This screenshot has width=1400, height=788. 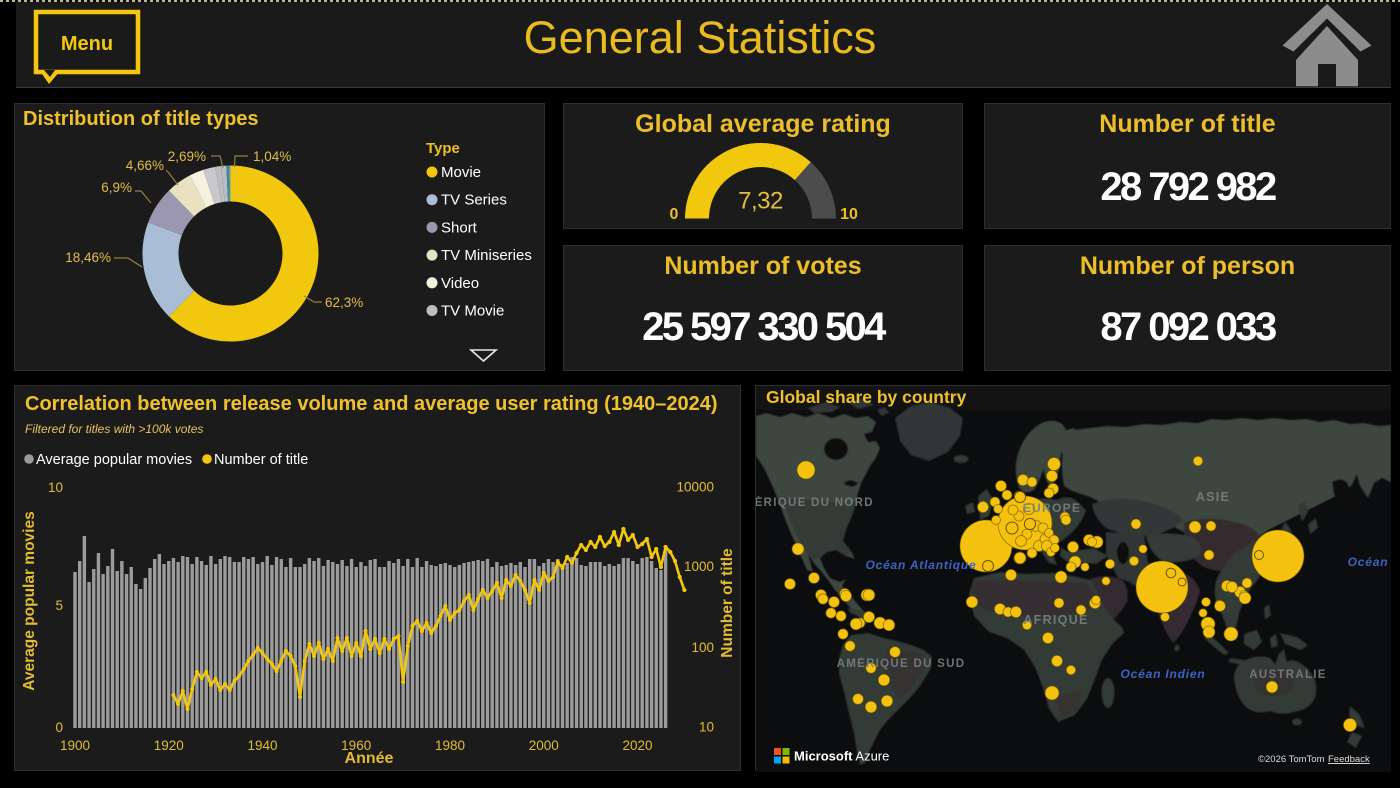 What do you see at coordinates (114, 429) in the screenshot?
I see `svg-text:Filtered for titles with >100k: Filtered for titles with >100k votes` at bounding box center [114, 429].